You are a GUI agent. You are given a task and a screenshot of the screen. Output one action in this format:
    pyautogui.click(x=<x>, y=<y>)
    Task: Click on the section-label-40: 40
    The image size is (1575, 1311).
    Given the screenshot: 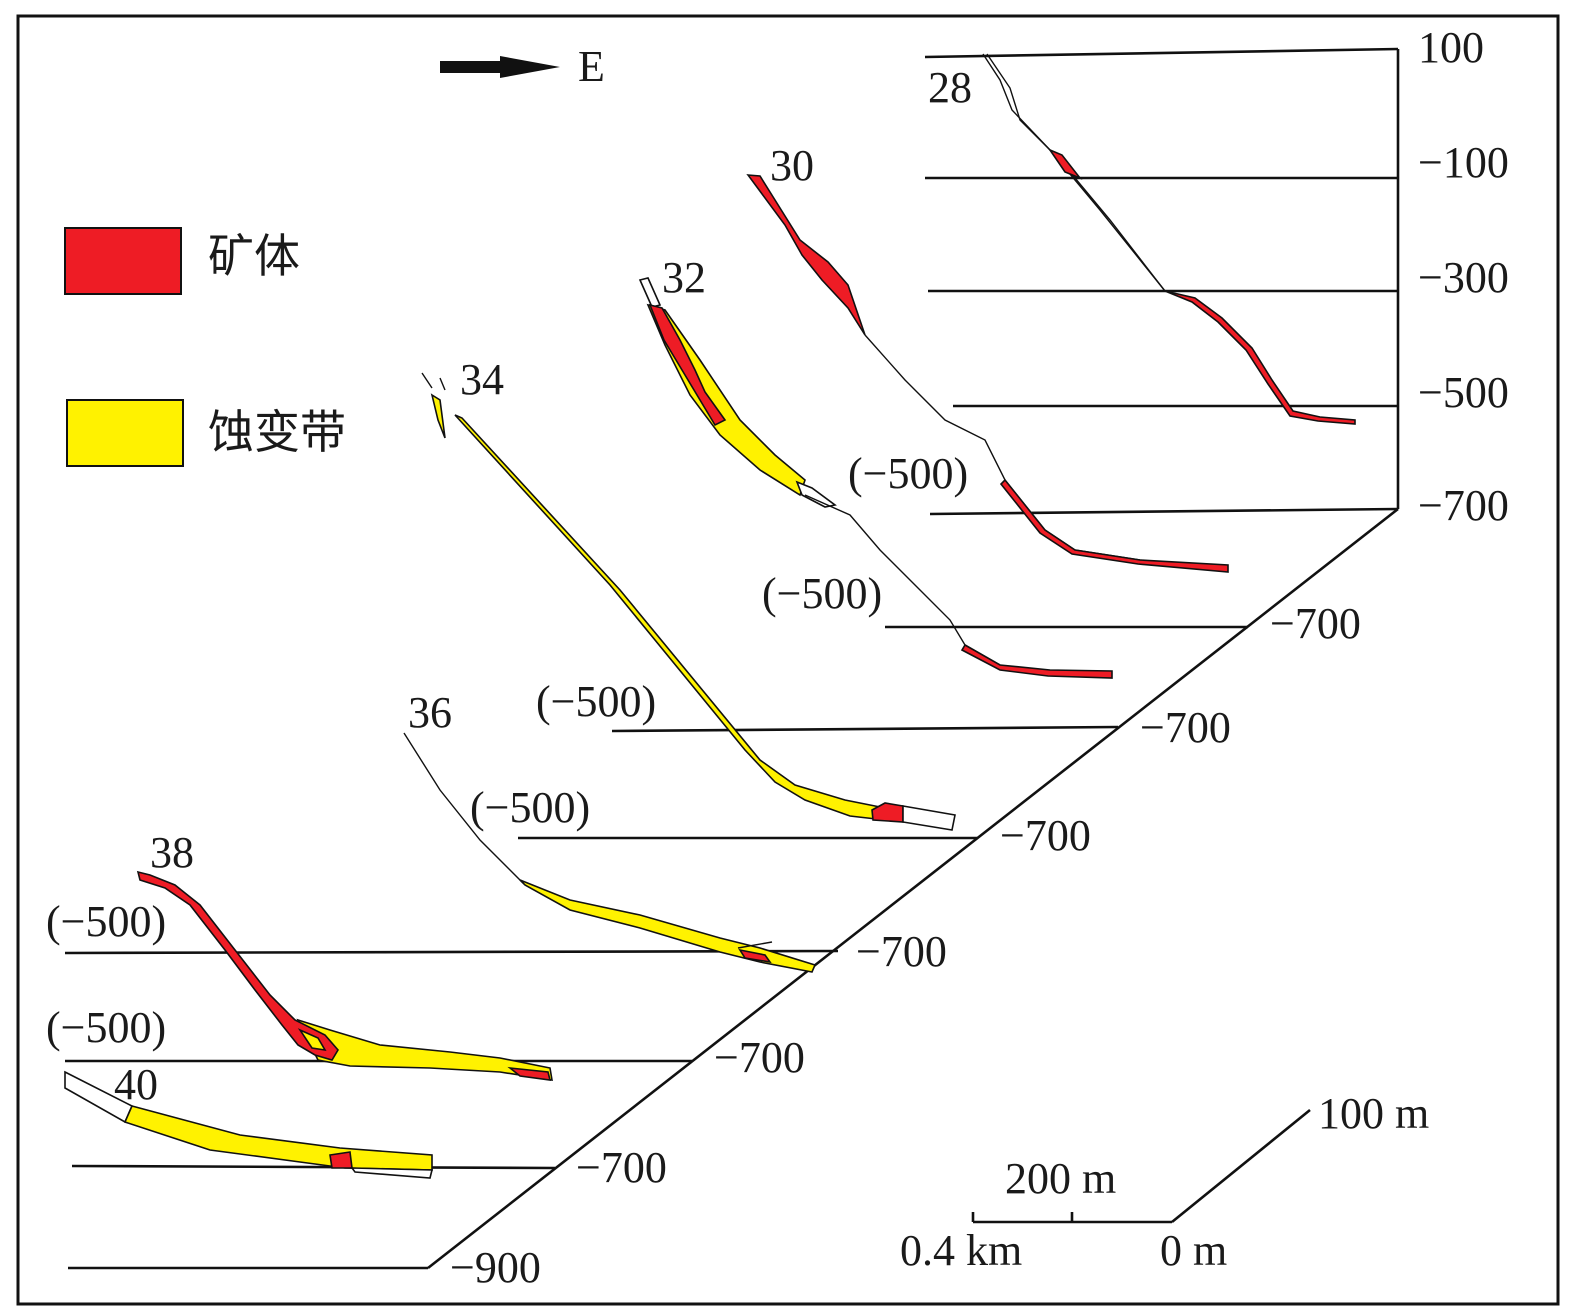 What is the action you would take?
    pyautogui.click(x=136, y=1084)
    